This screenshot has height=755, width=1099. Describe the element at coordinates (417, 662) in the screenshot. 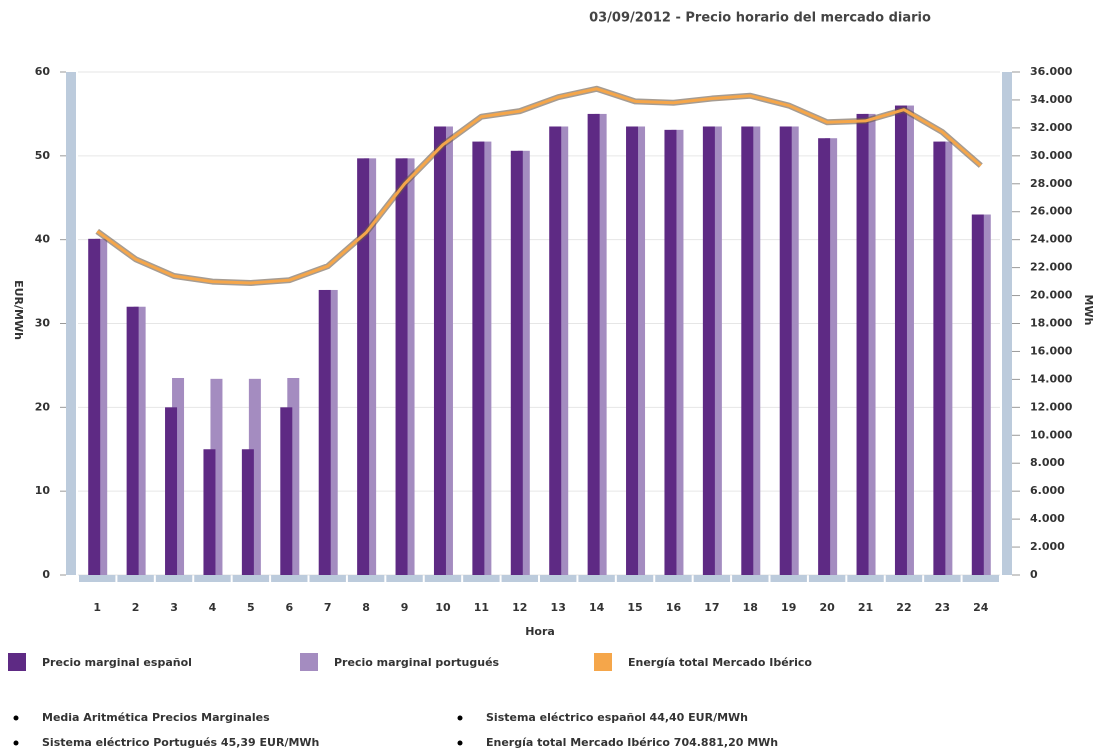

I see `legend-label: Precio marginal portugués` at that location.